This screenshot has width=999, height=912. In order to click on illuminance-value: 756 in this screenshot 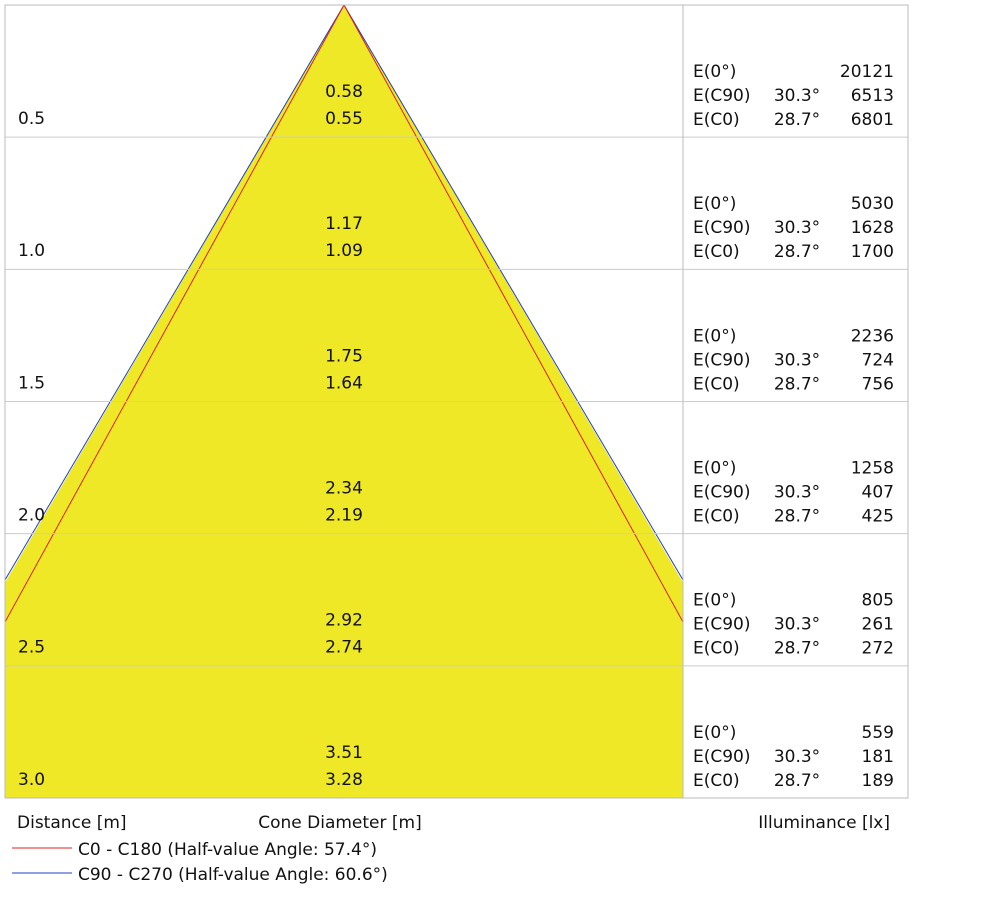, I will do `click(878, 384)`.